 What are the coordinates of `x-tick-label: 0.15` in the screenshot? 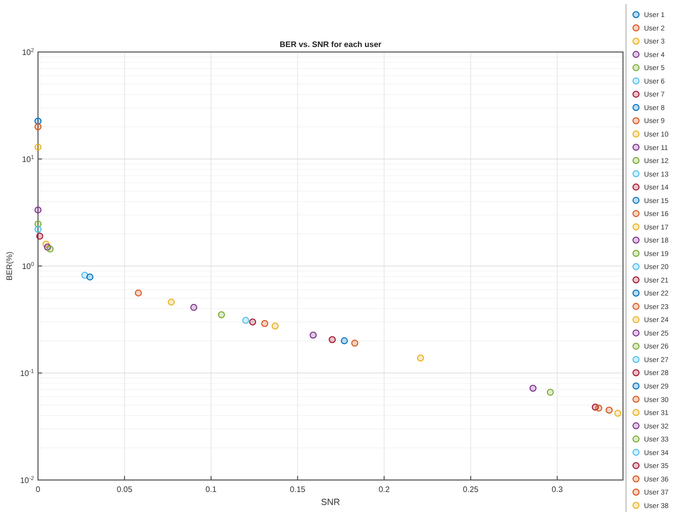 It's located at (298, 489).